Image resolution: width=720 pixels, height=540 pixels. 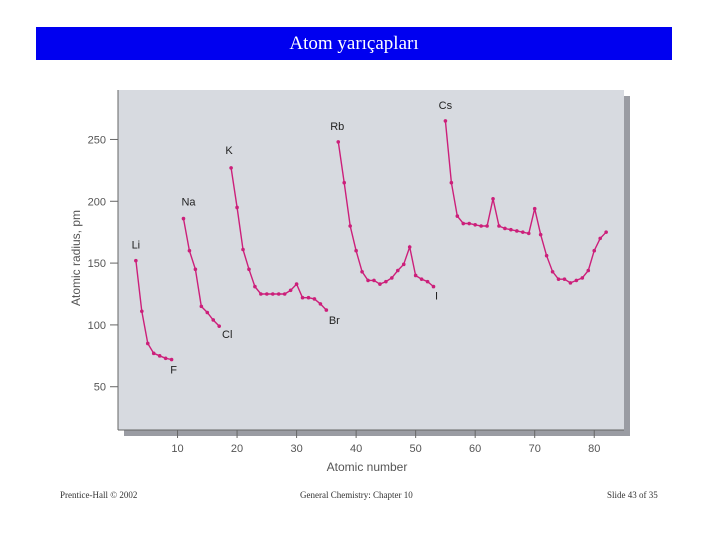 What do you see at coordinates (97, 140) in the screenshot?
I see `y-tick-label: 250` at bounding box center [97, 140].